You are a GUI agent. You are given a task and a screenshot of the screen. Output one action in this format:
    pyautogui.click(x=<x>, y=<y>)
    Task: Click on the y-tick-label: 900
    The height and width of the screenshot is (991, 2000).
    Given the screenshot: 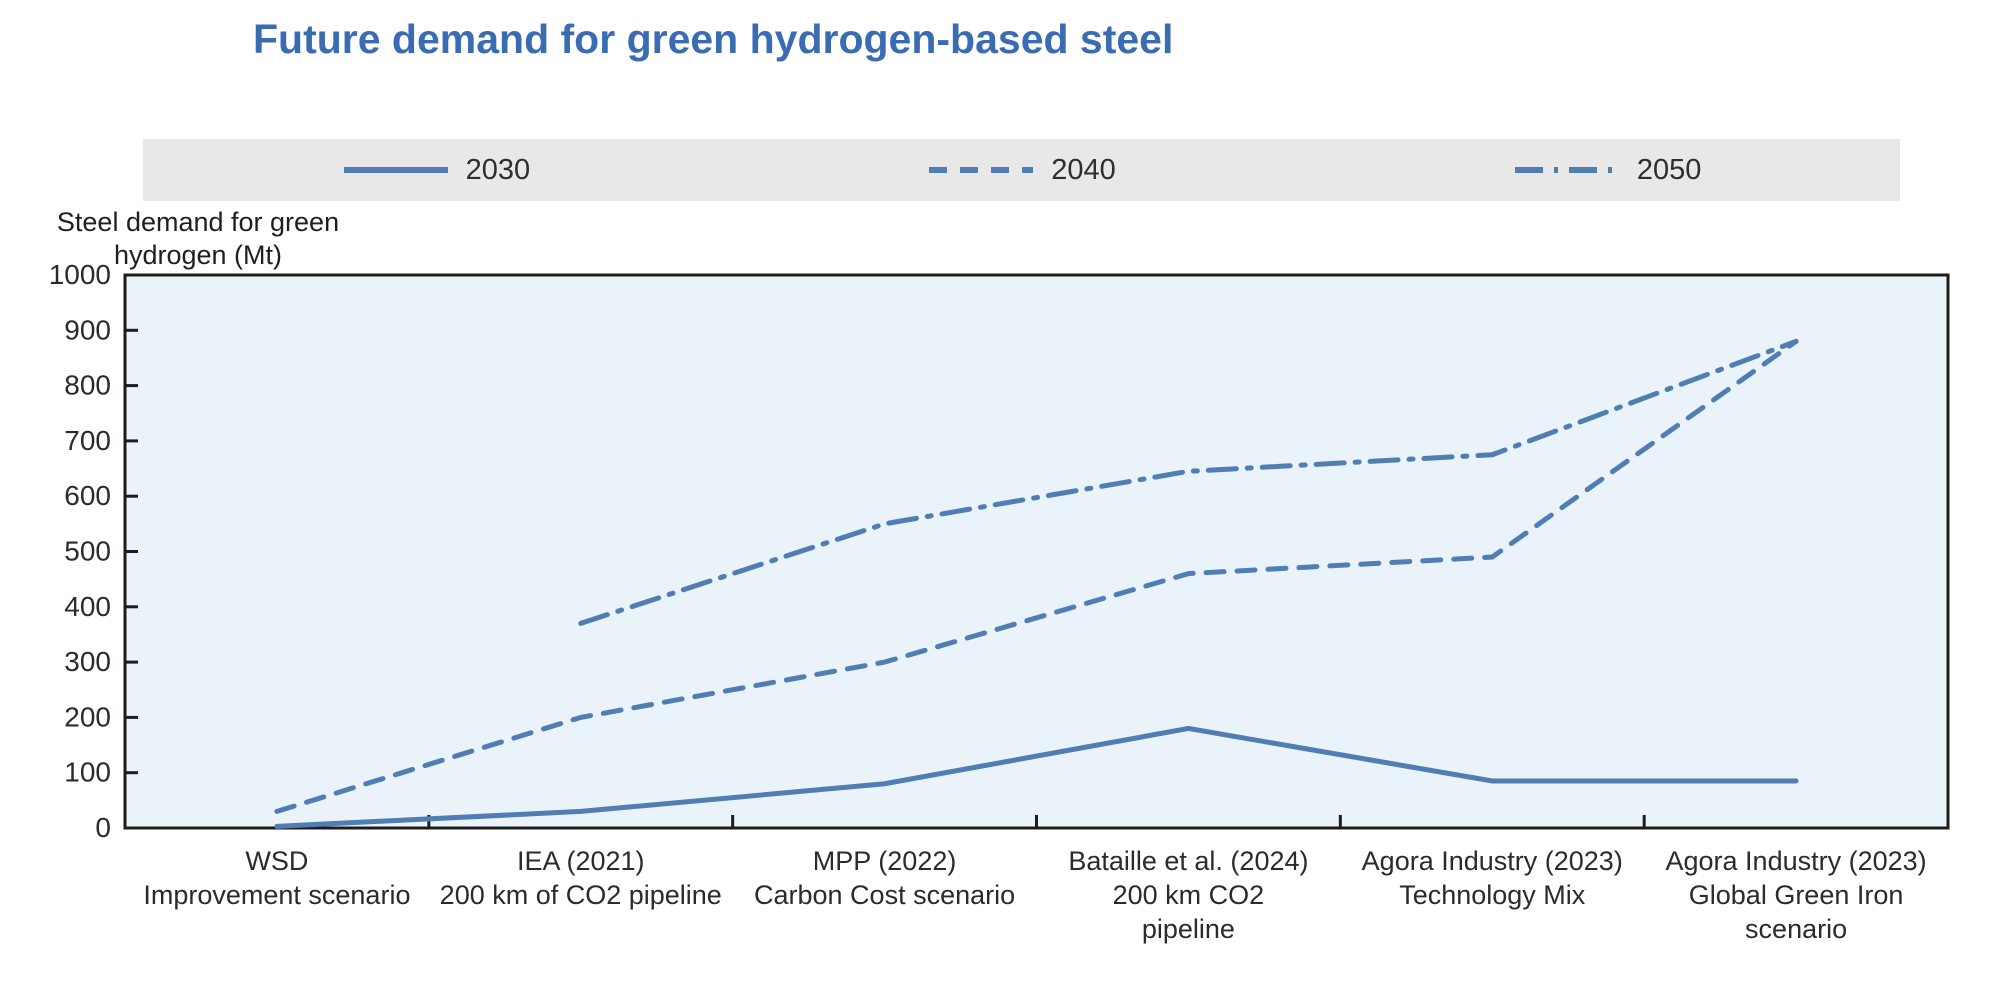 What is the action you would take?
    pyautogui.click(x=87, y=329)
    